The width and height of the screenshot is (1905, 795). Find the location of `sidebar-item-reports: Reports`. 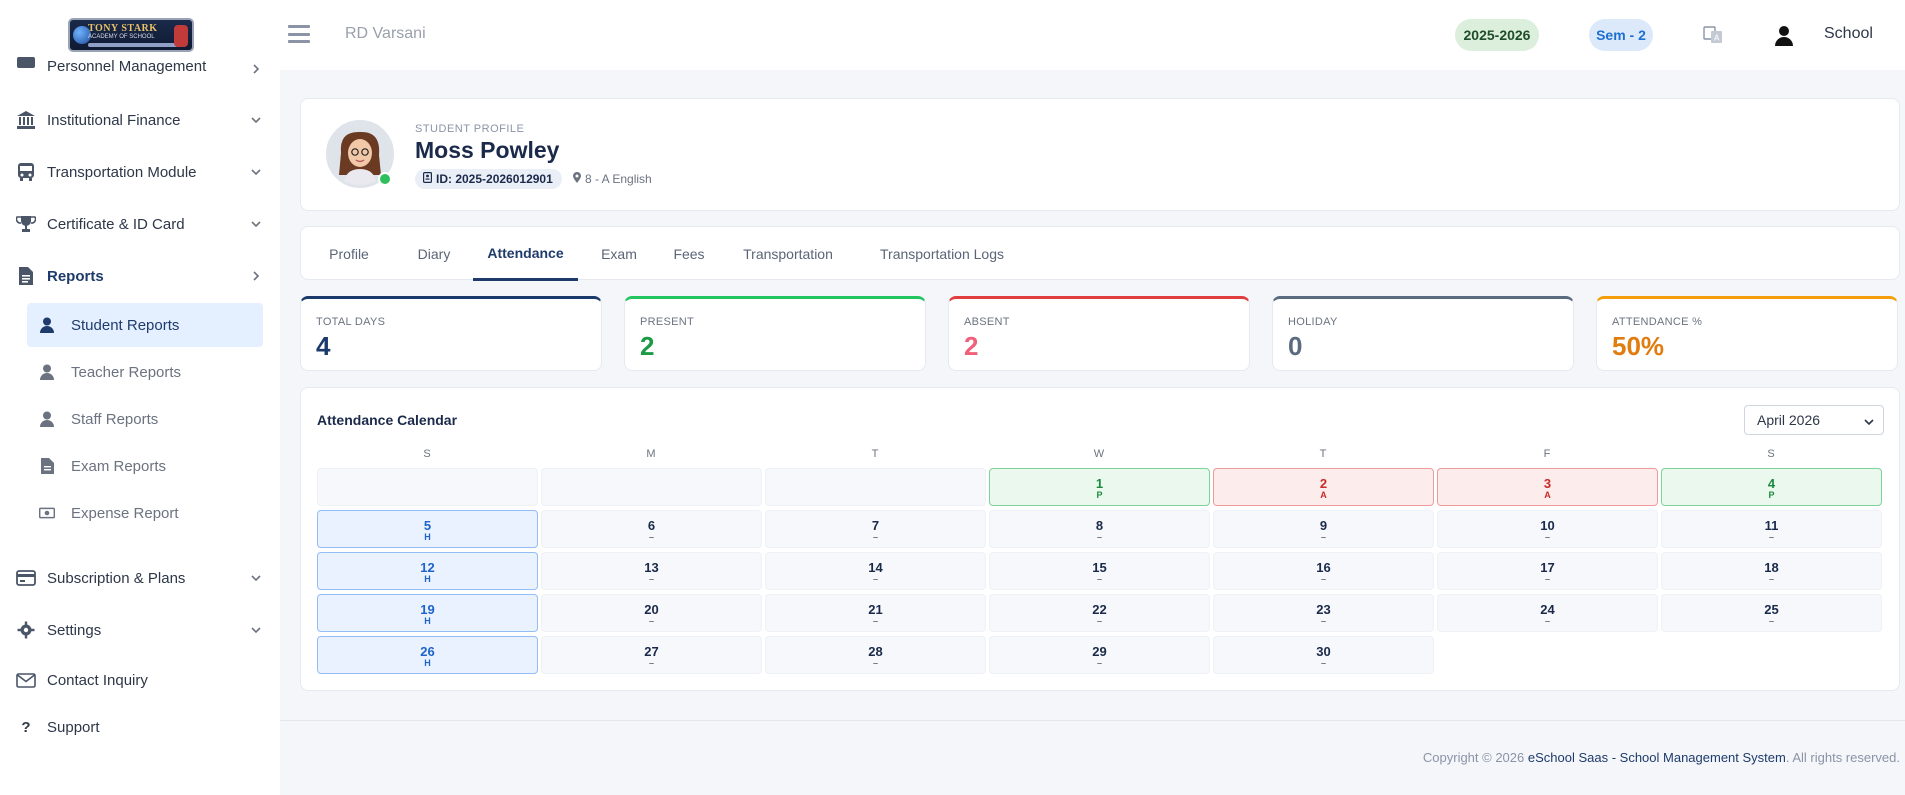

sidebar-item-reports: Reports is located at coordinates (140, 276).